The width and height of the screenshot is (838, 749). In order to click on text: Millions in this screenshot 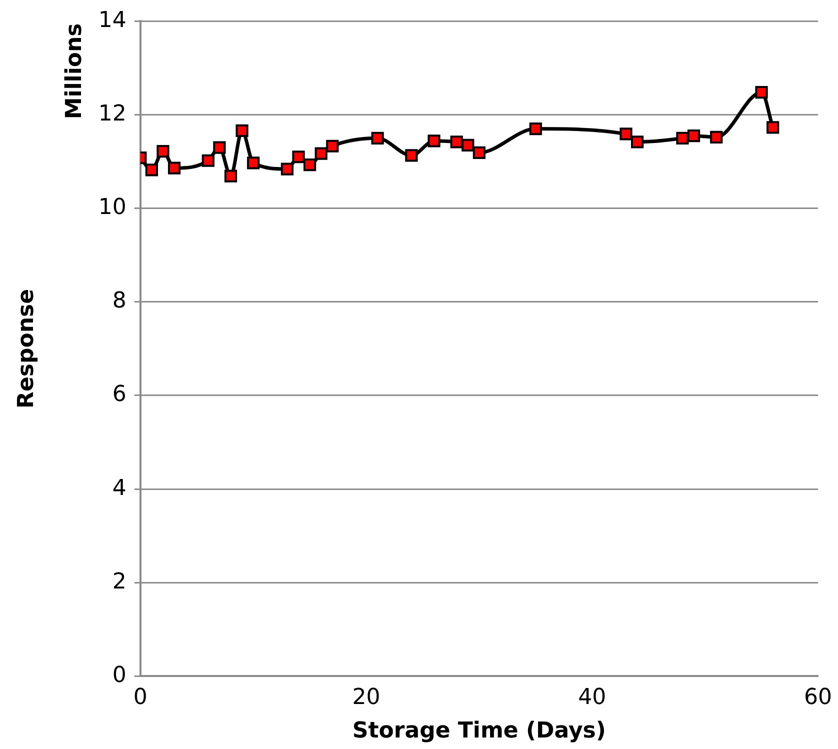, I will do `click(75, 71)`.